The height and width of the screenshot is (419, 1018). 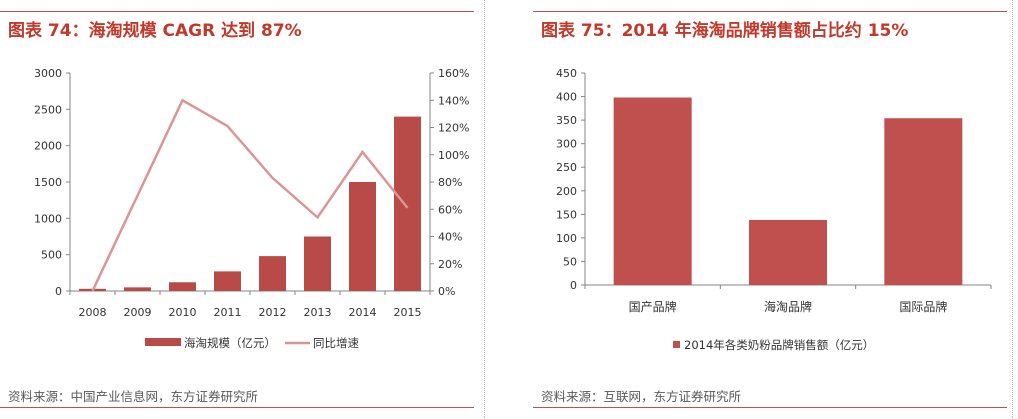 What do you see at coordinates (566, 144) in the screenshot?
I see `y-tick-label: 300` at bounding box center [566, 144].